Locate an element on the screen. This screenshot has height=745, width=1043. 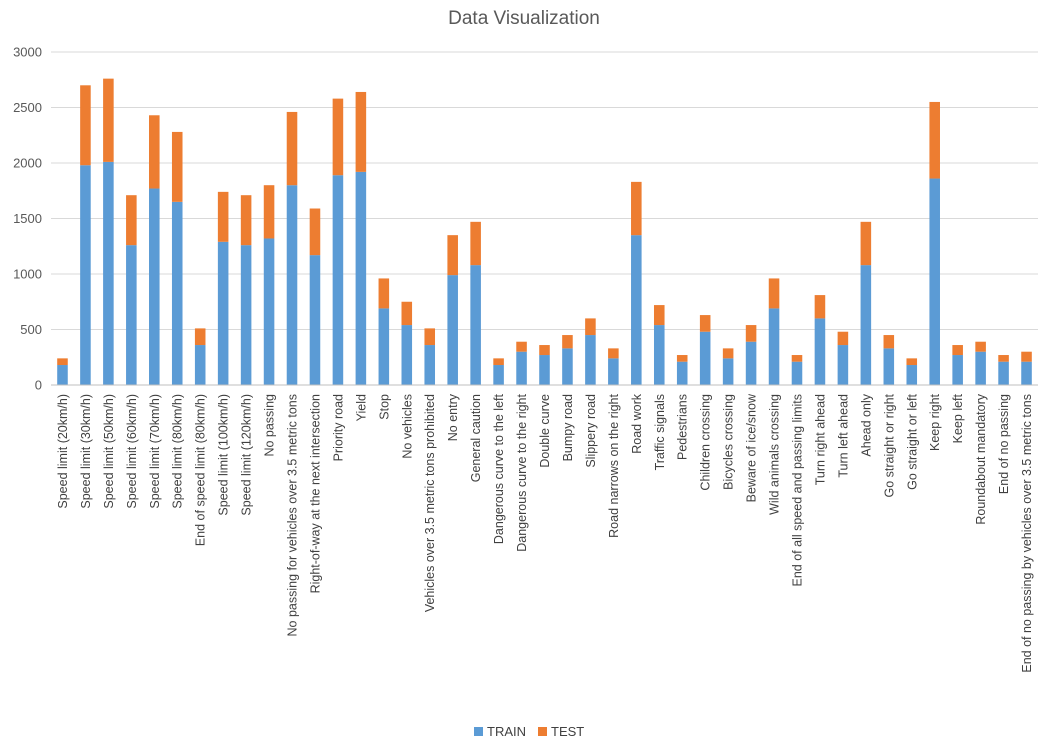
x-category-label: Roundabout mandatory is located at coordinates (981, 458).